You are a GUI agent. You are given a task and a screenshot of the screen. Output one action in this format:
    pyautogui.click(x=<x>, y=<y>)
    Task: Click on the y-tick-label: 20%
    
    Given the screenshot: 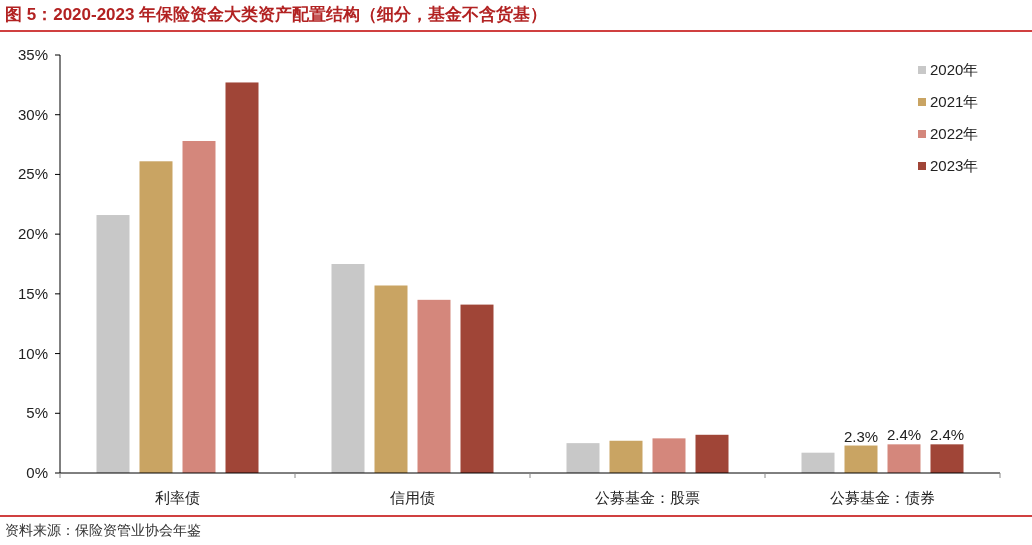 What is the action you would take?
    pyautogui.click(x=32, y=234)
    